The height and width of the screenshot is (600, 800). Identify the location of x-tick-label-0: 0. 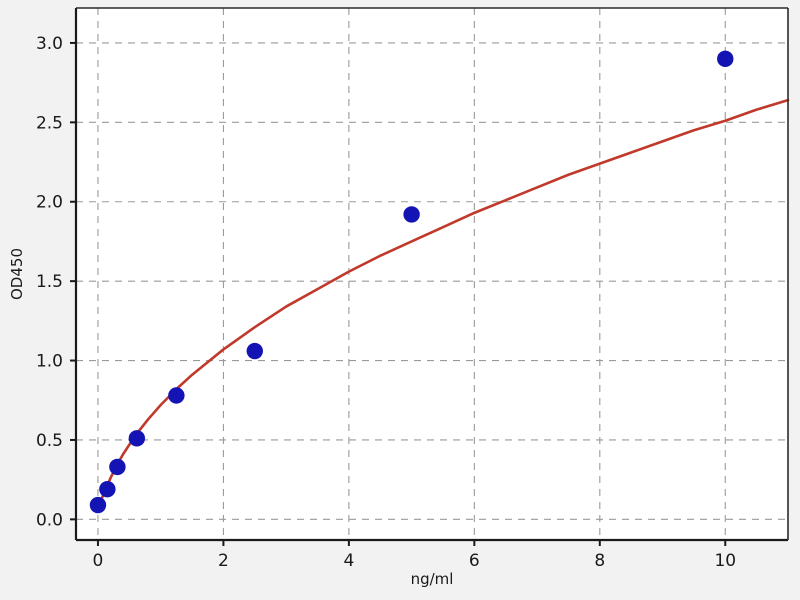
(98, 561).